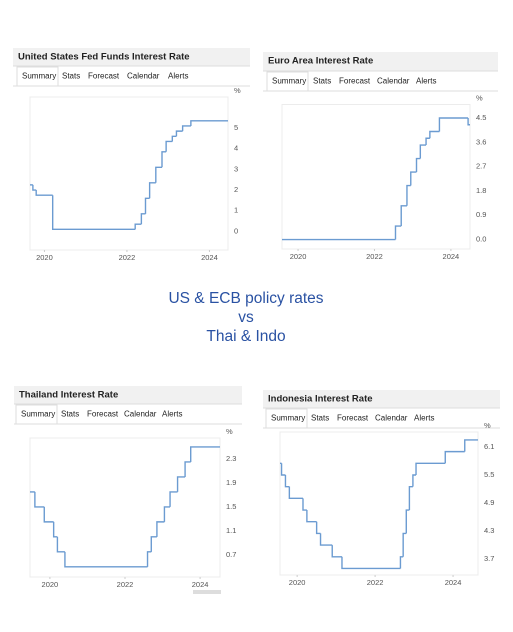 This screenshot has height=632, width=513. What do you see at coordinates (104, 57) in the screenshot?
I see `panel-title: United States Fed Funds Interest Rate` at bounding box center [104, 57].